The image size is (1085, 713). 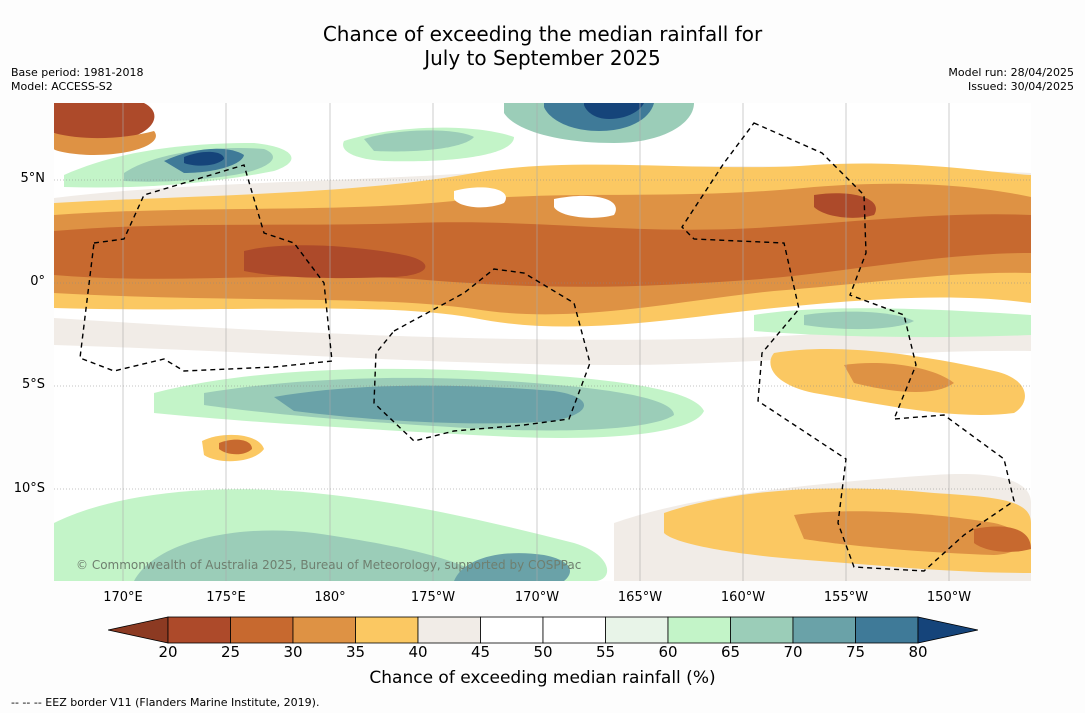 What do you see at coordinates (512, 567) in the screenshot?
I see `region-75-south-west` at bounding box center [512, 567].